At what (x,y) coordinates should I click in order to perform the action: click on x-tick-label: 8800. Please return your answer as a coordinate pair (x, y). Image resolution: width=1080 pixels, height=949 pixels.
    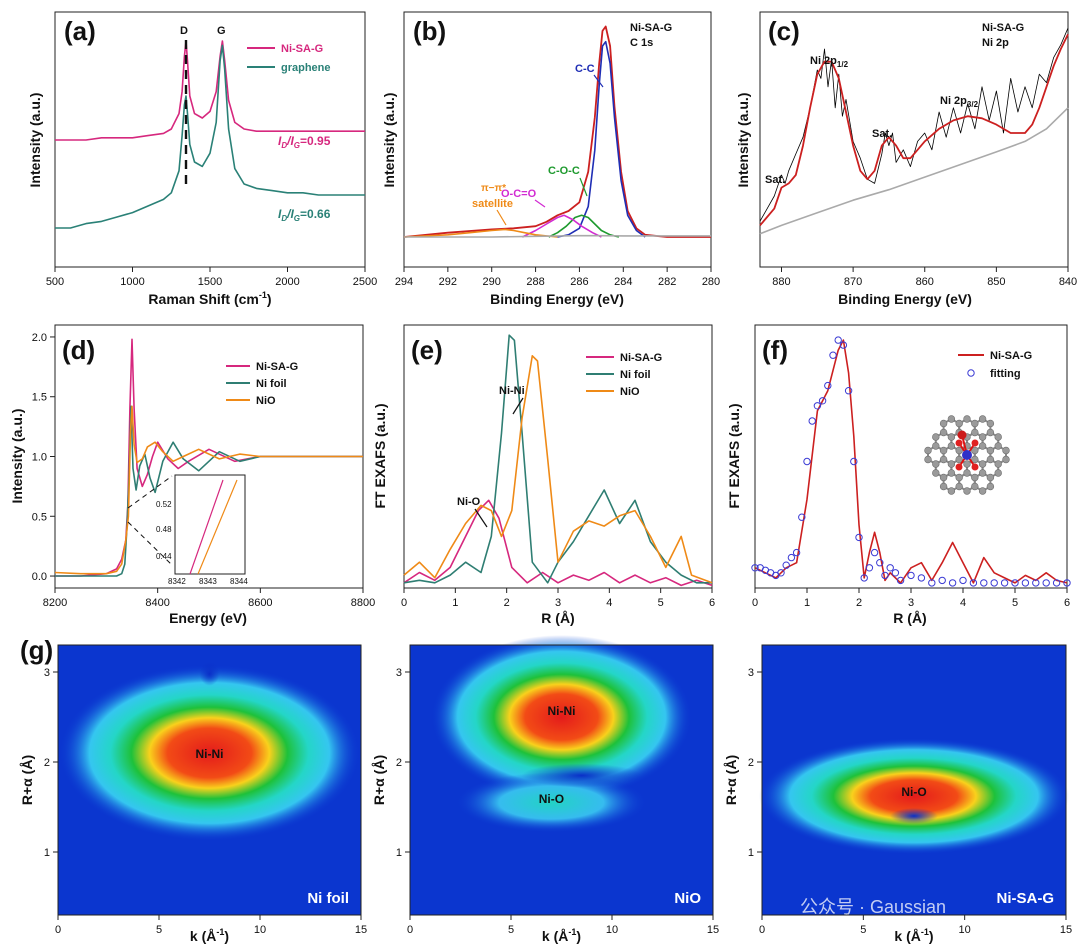
    Looking at the image, I should click on (363, 603).